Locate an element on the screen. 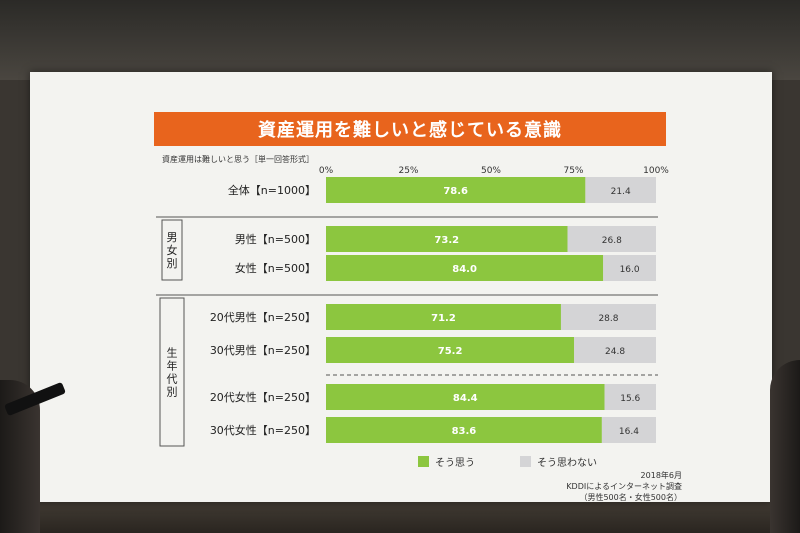 The image size is (800, 533). data-label-yes: 84.4 is located at coordinates (465, 398).